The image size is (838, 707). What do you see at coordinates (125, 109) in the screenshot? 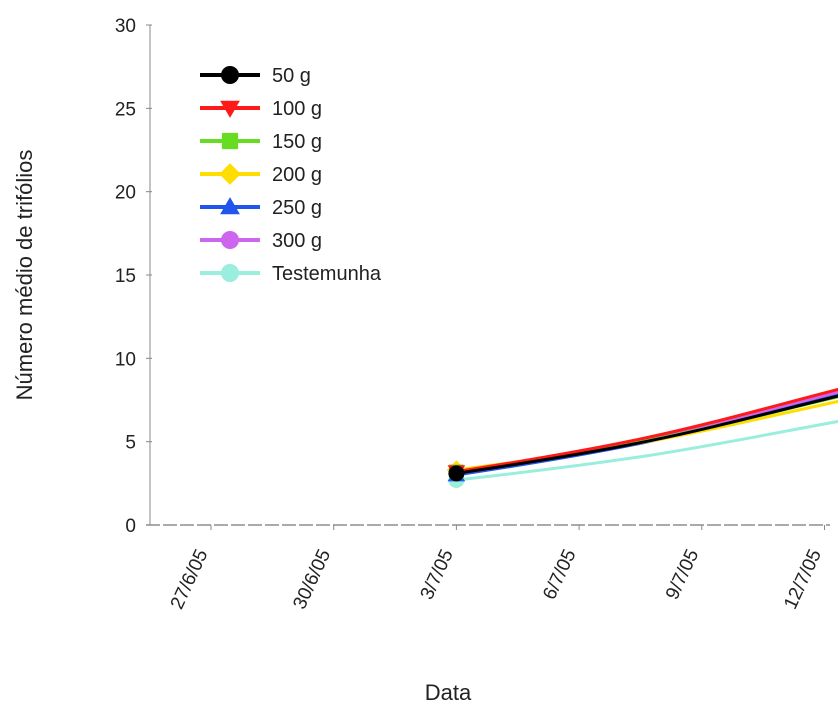
I see `y-tick-label: 25` at bounding box center [125, 109].